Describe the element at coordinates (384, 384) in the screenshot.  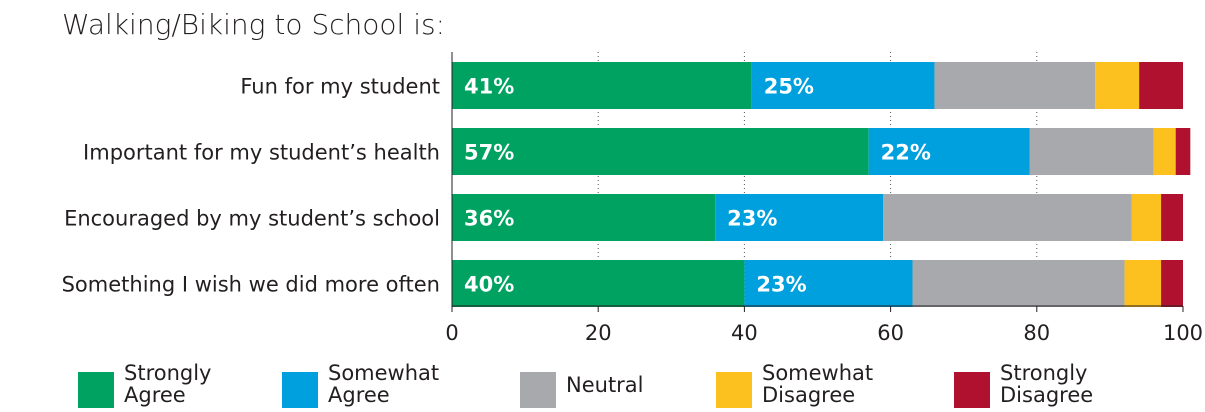
I see `legend-label: Somewhat Agree` at that location.